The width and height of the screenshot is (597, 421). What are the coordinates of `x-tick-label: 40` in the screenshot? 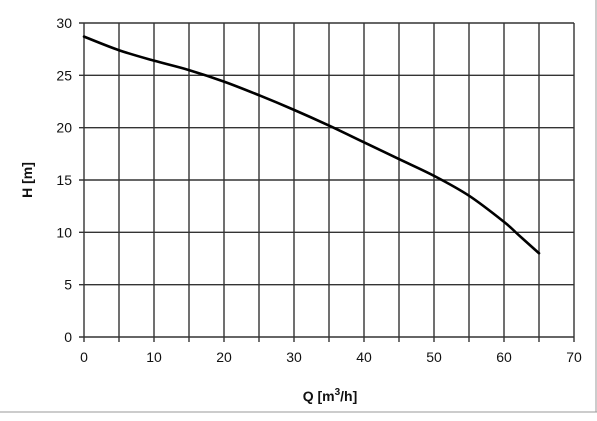 It's located at (364, 357).